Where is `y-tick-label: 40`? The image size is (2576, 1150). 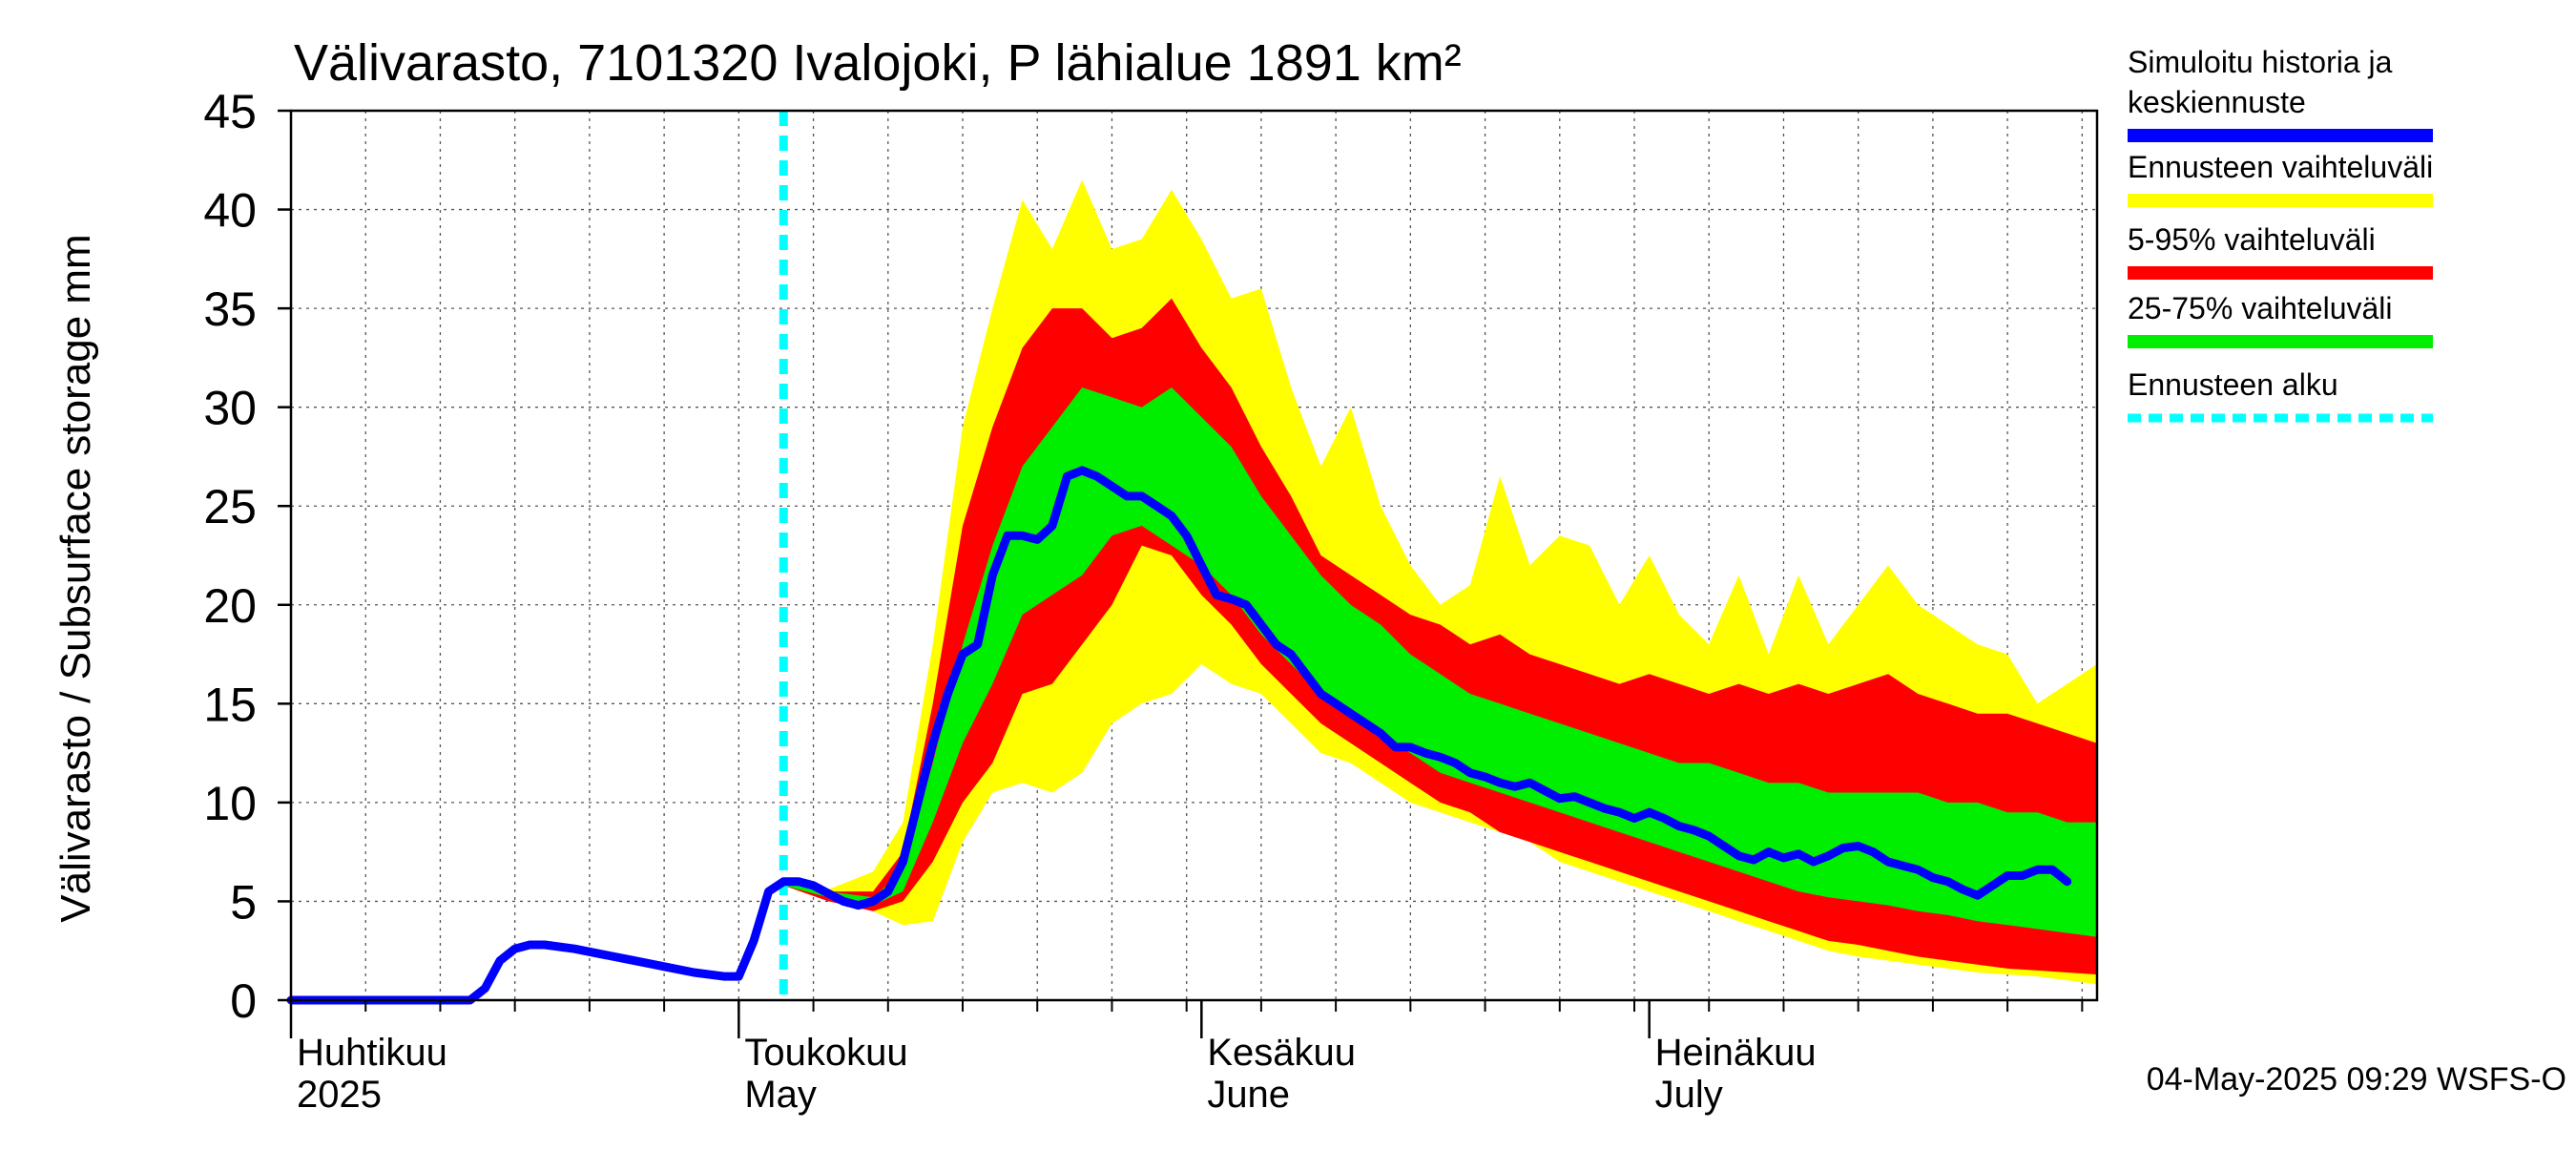 y-tick-label: 40 is located at coordinates (230, 211).